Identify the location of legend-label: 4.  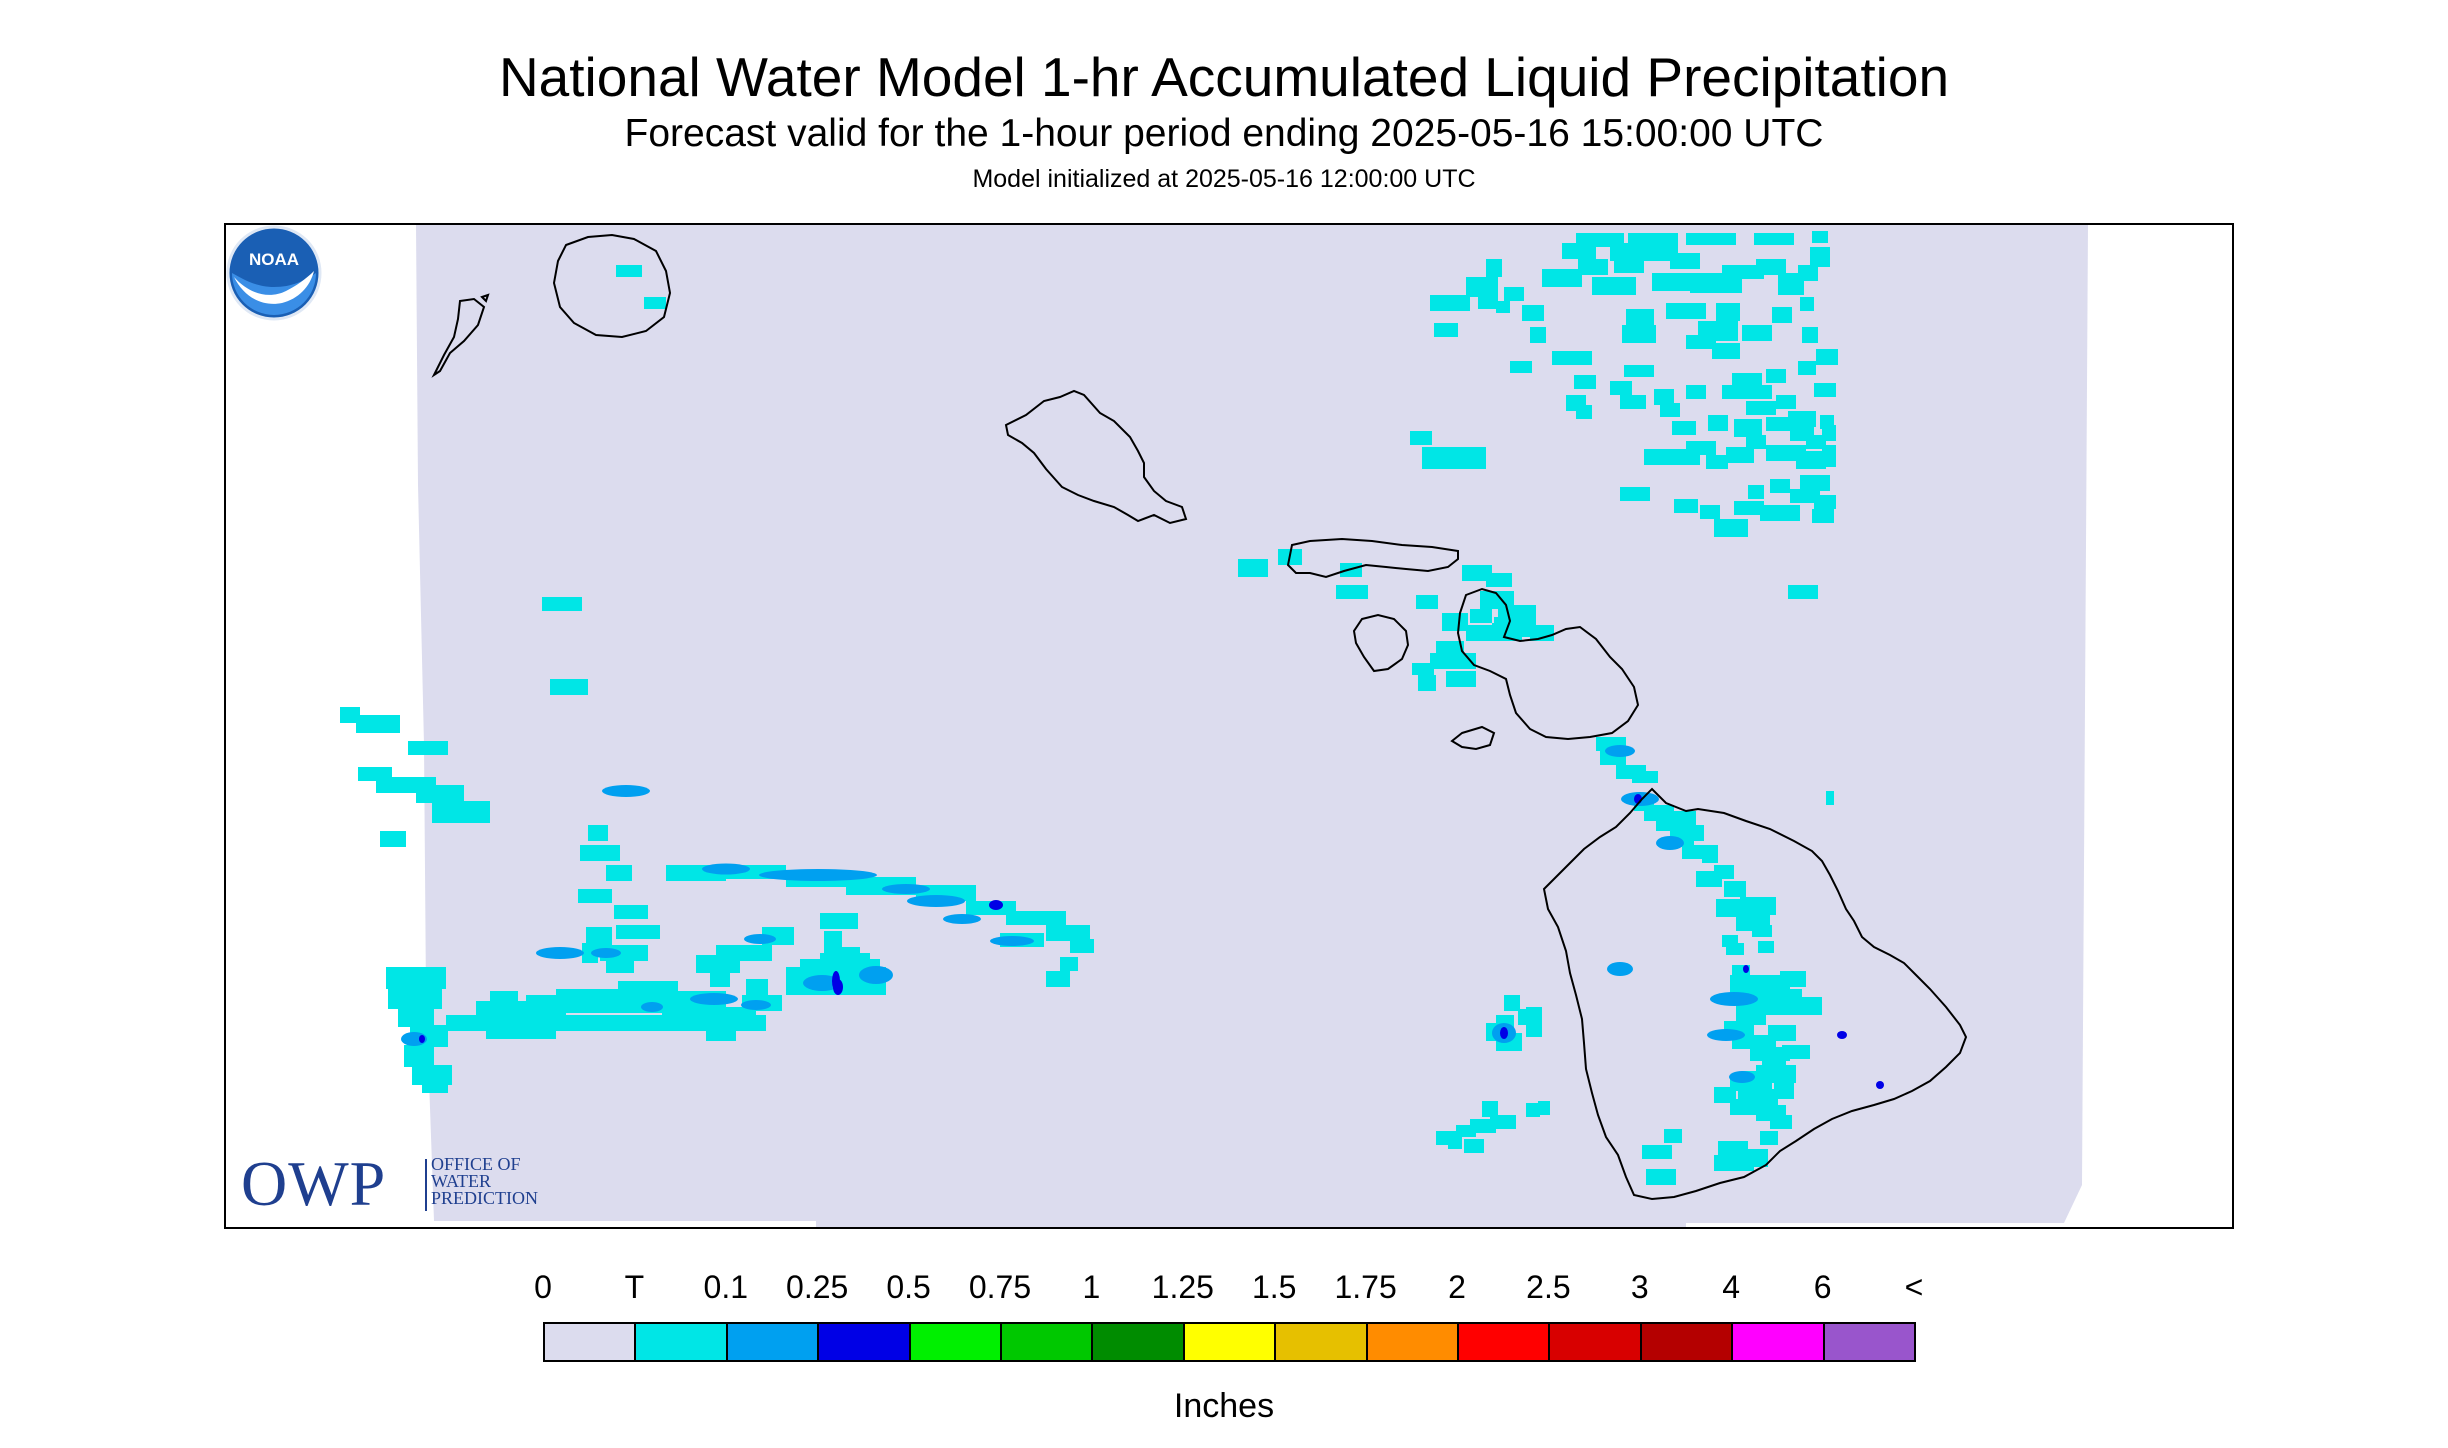
(1731, 1287).